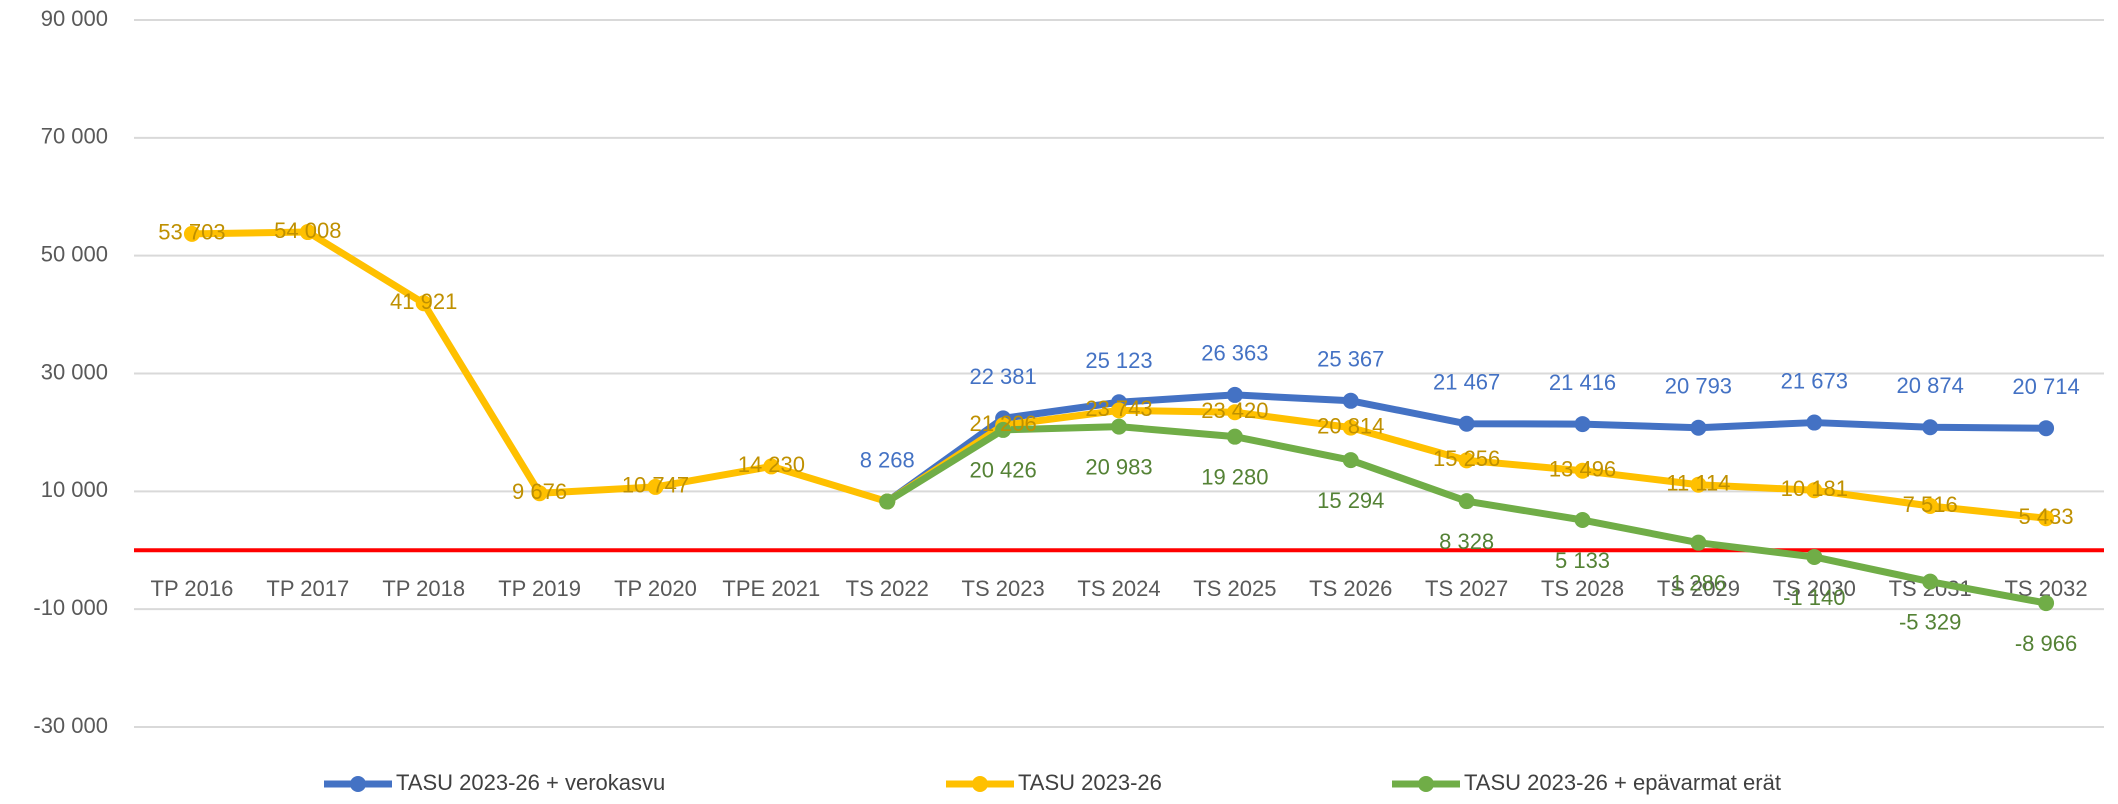 This screenshot has width=2118, height=804. I want to click on y-tick-label: -30 000, so click(70, 725).